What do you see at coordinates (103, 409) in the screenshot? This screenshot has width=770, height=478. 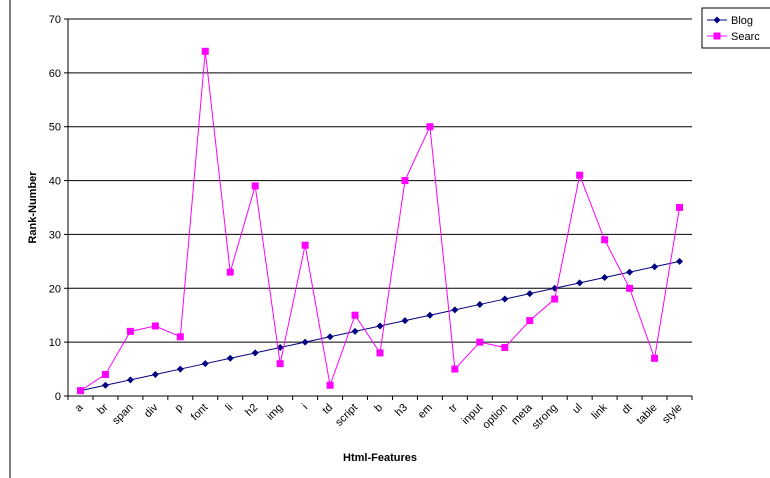 I see `x-tick-label-br: br` at bounding box center [103, 409].